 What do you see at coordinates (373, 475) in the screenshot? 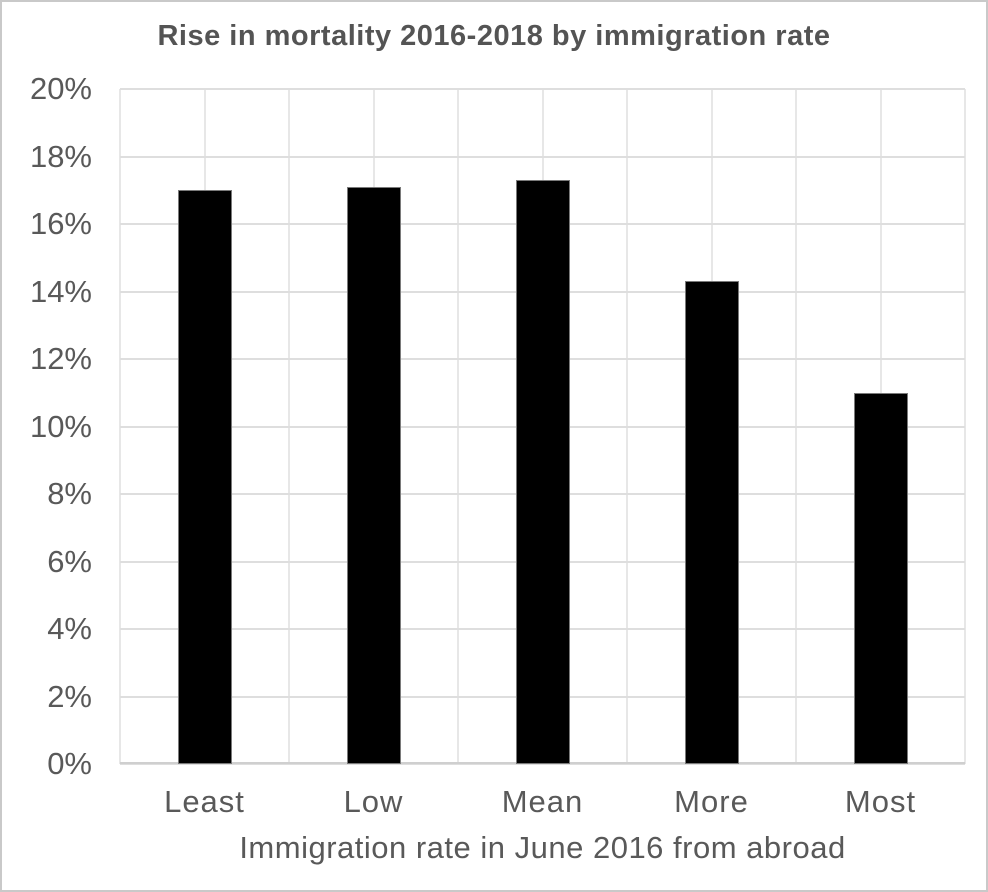
I see `bar-low` at bounding box center [373, 475].